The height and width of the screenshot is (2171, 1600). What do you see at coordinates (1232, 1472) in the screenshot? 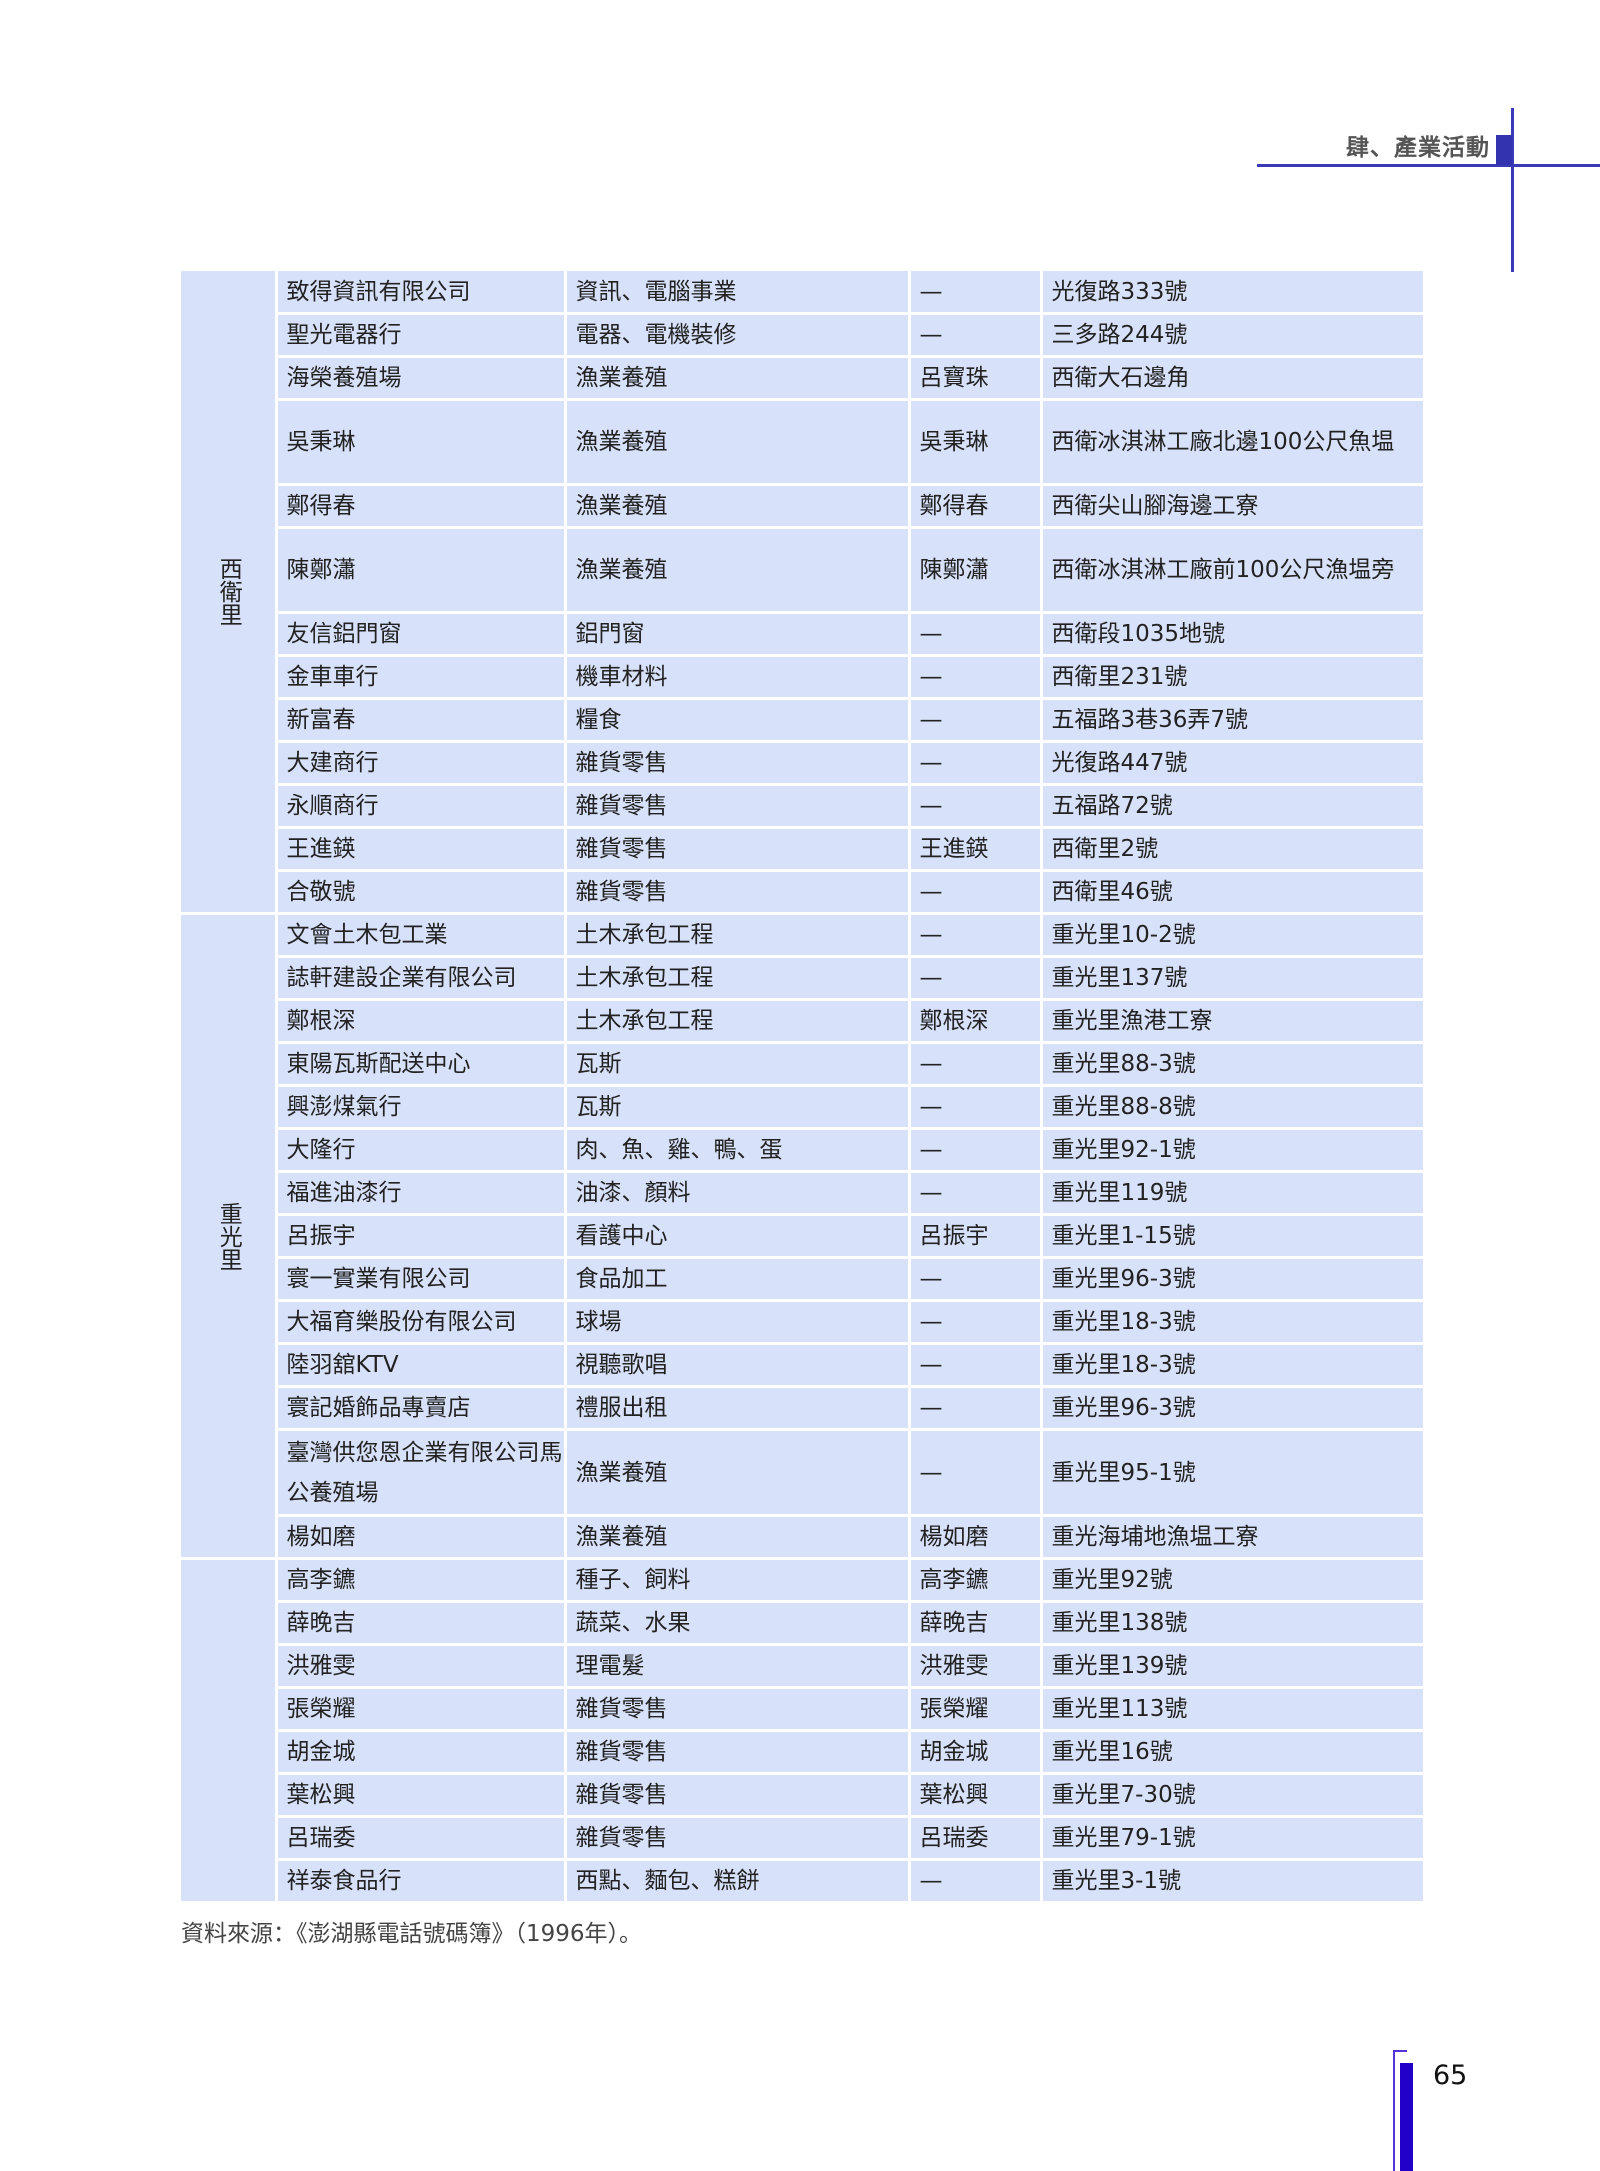
I see `address-cell: 重光里95-1號` at bounding box center [1232, 1472].